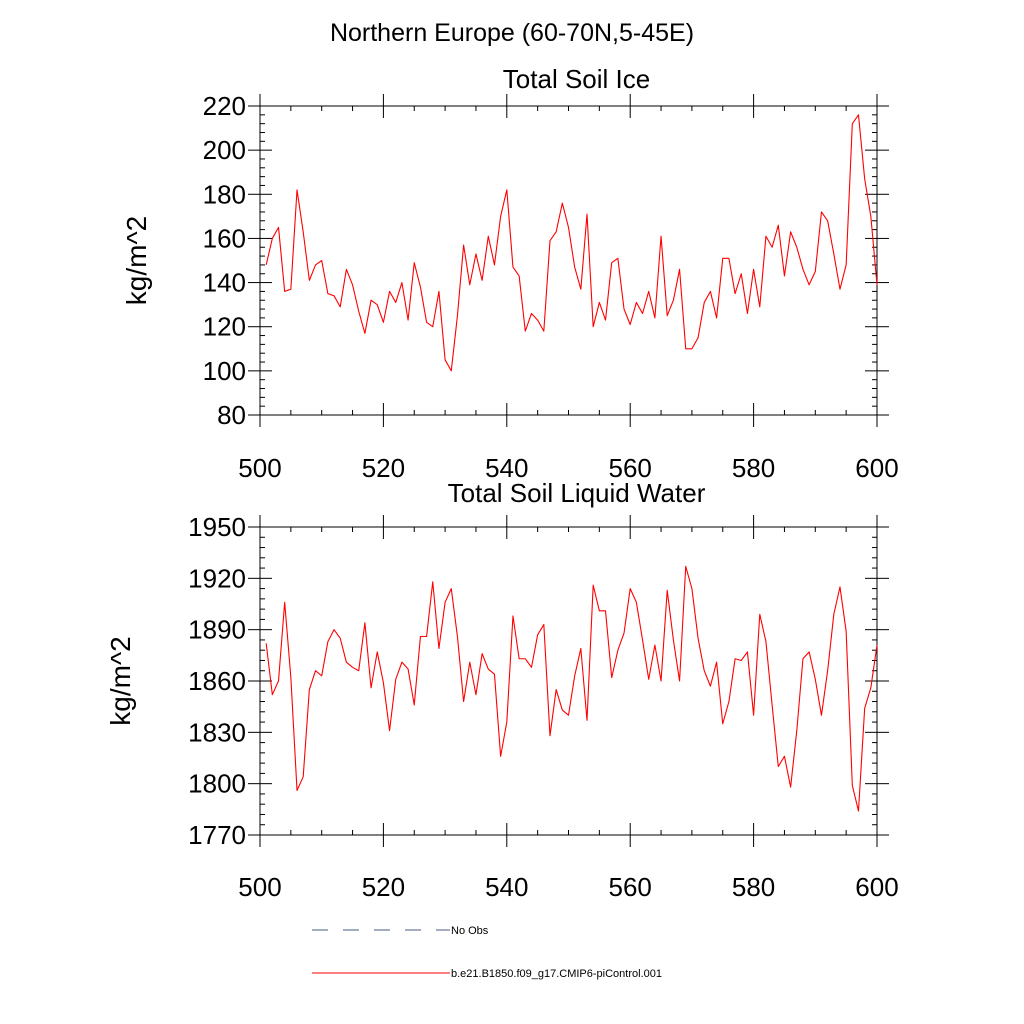 This screenshot has width=1024, height=1024. Describe the element at coordinates (217, 784) in the screenshot. I see `y-tick-label: 1800` at that location.